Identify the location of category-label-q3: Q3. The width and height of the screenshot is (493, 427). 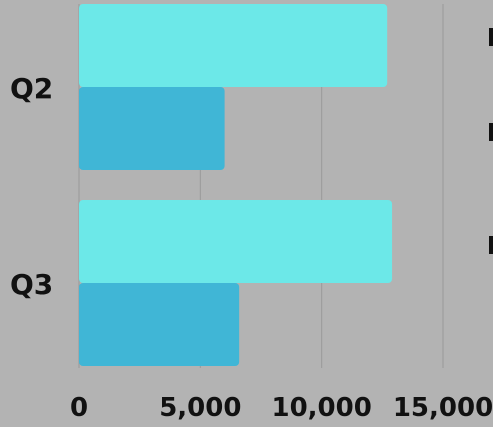
(31, 284).